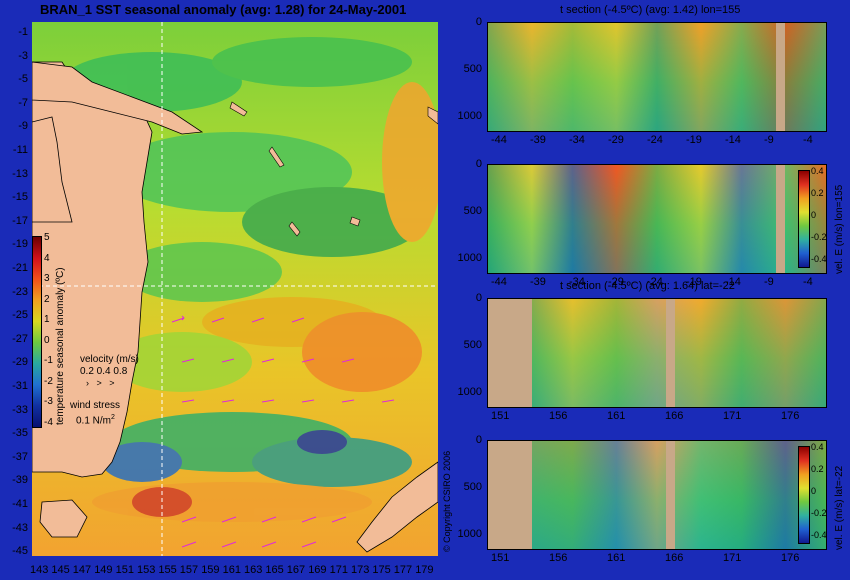  Describe the element at coordinates (47, 299) in the screenshot. I see `map-colorbar-tick: 2` at that location.